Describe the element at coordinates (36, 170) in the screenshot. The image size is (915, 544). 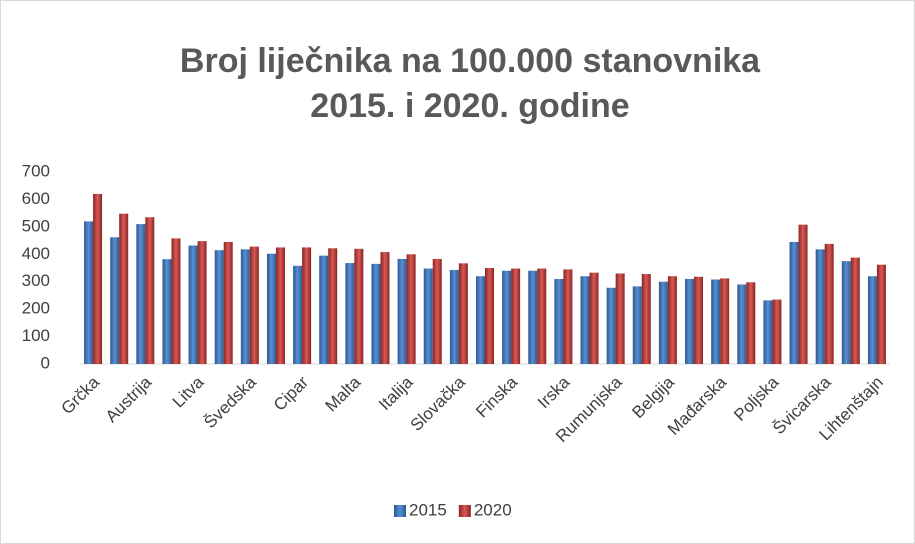
I see `y-tick-label: 700` at that location.